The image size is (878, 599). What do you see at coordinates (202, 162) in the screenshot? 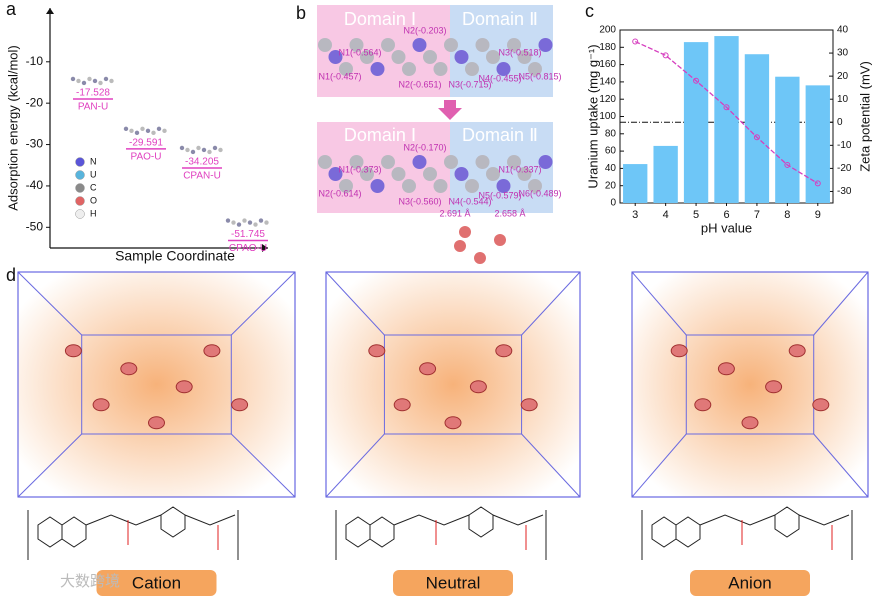
I see `data-label: -34.205` at bounding box center [202, 162].